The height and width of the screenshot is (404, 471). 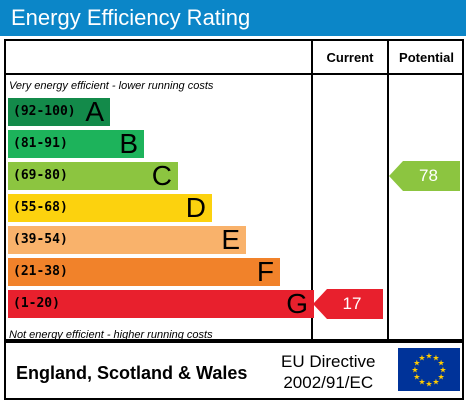 What do you see at coordinates (40, 143) in the screenshot?
I see `band-range: (81-91)` at bounding box center [40, 143].